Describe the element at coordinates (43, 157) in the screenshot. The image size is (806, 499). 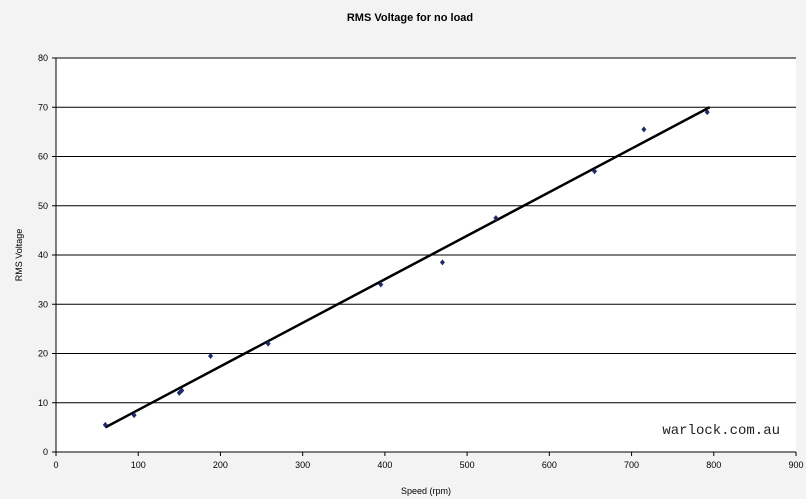
I see `y-tick-label: 60` at that location.